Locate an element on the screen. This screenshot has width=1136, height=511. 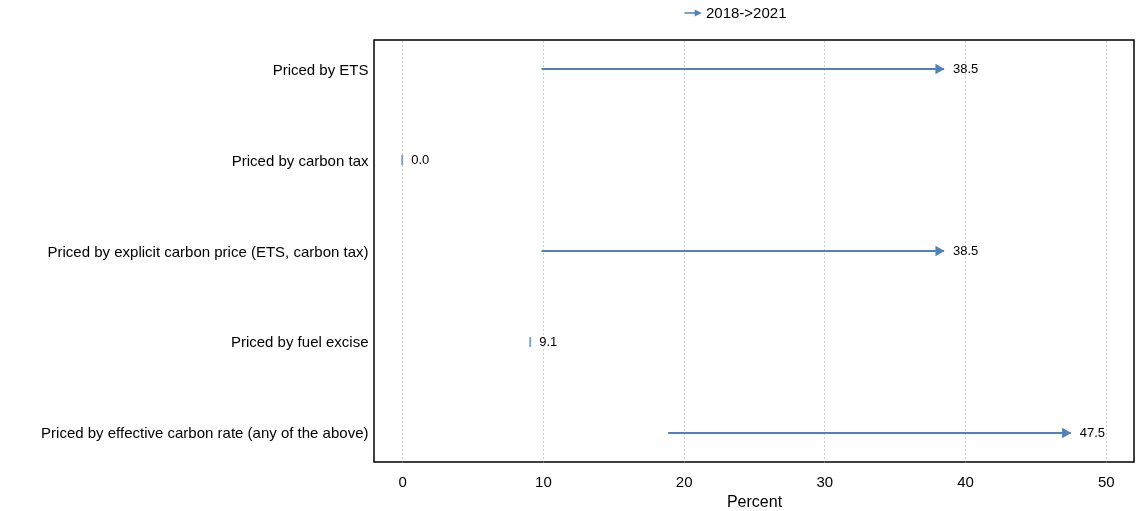
y-tick-label: Priced by effective carbon rate (any of the above) is located at coordinates (205, 433).